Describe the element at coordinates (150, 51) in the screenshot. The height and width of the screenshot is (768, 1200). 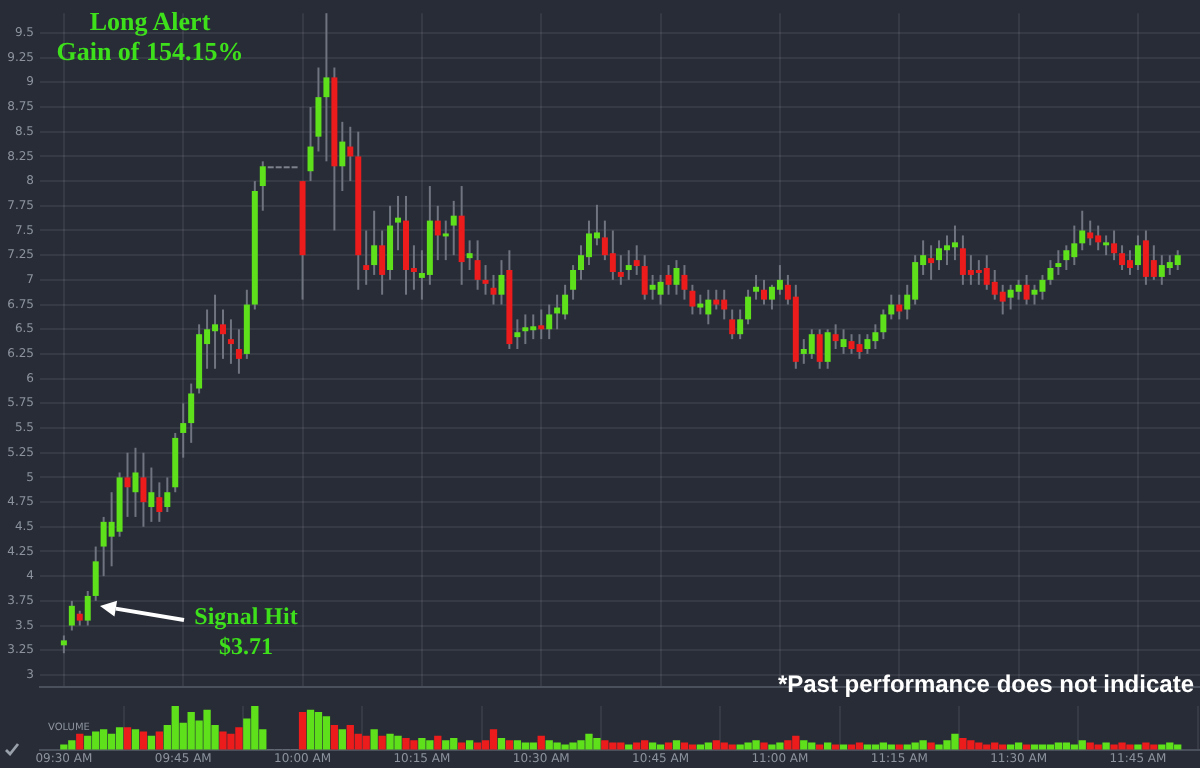
I see `text: Gain of 154.15%` at that location.